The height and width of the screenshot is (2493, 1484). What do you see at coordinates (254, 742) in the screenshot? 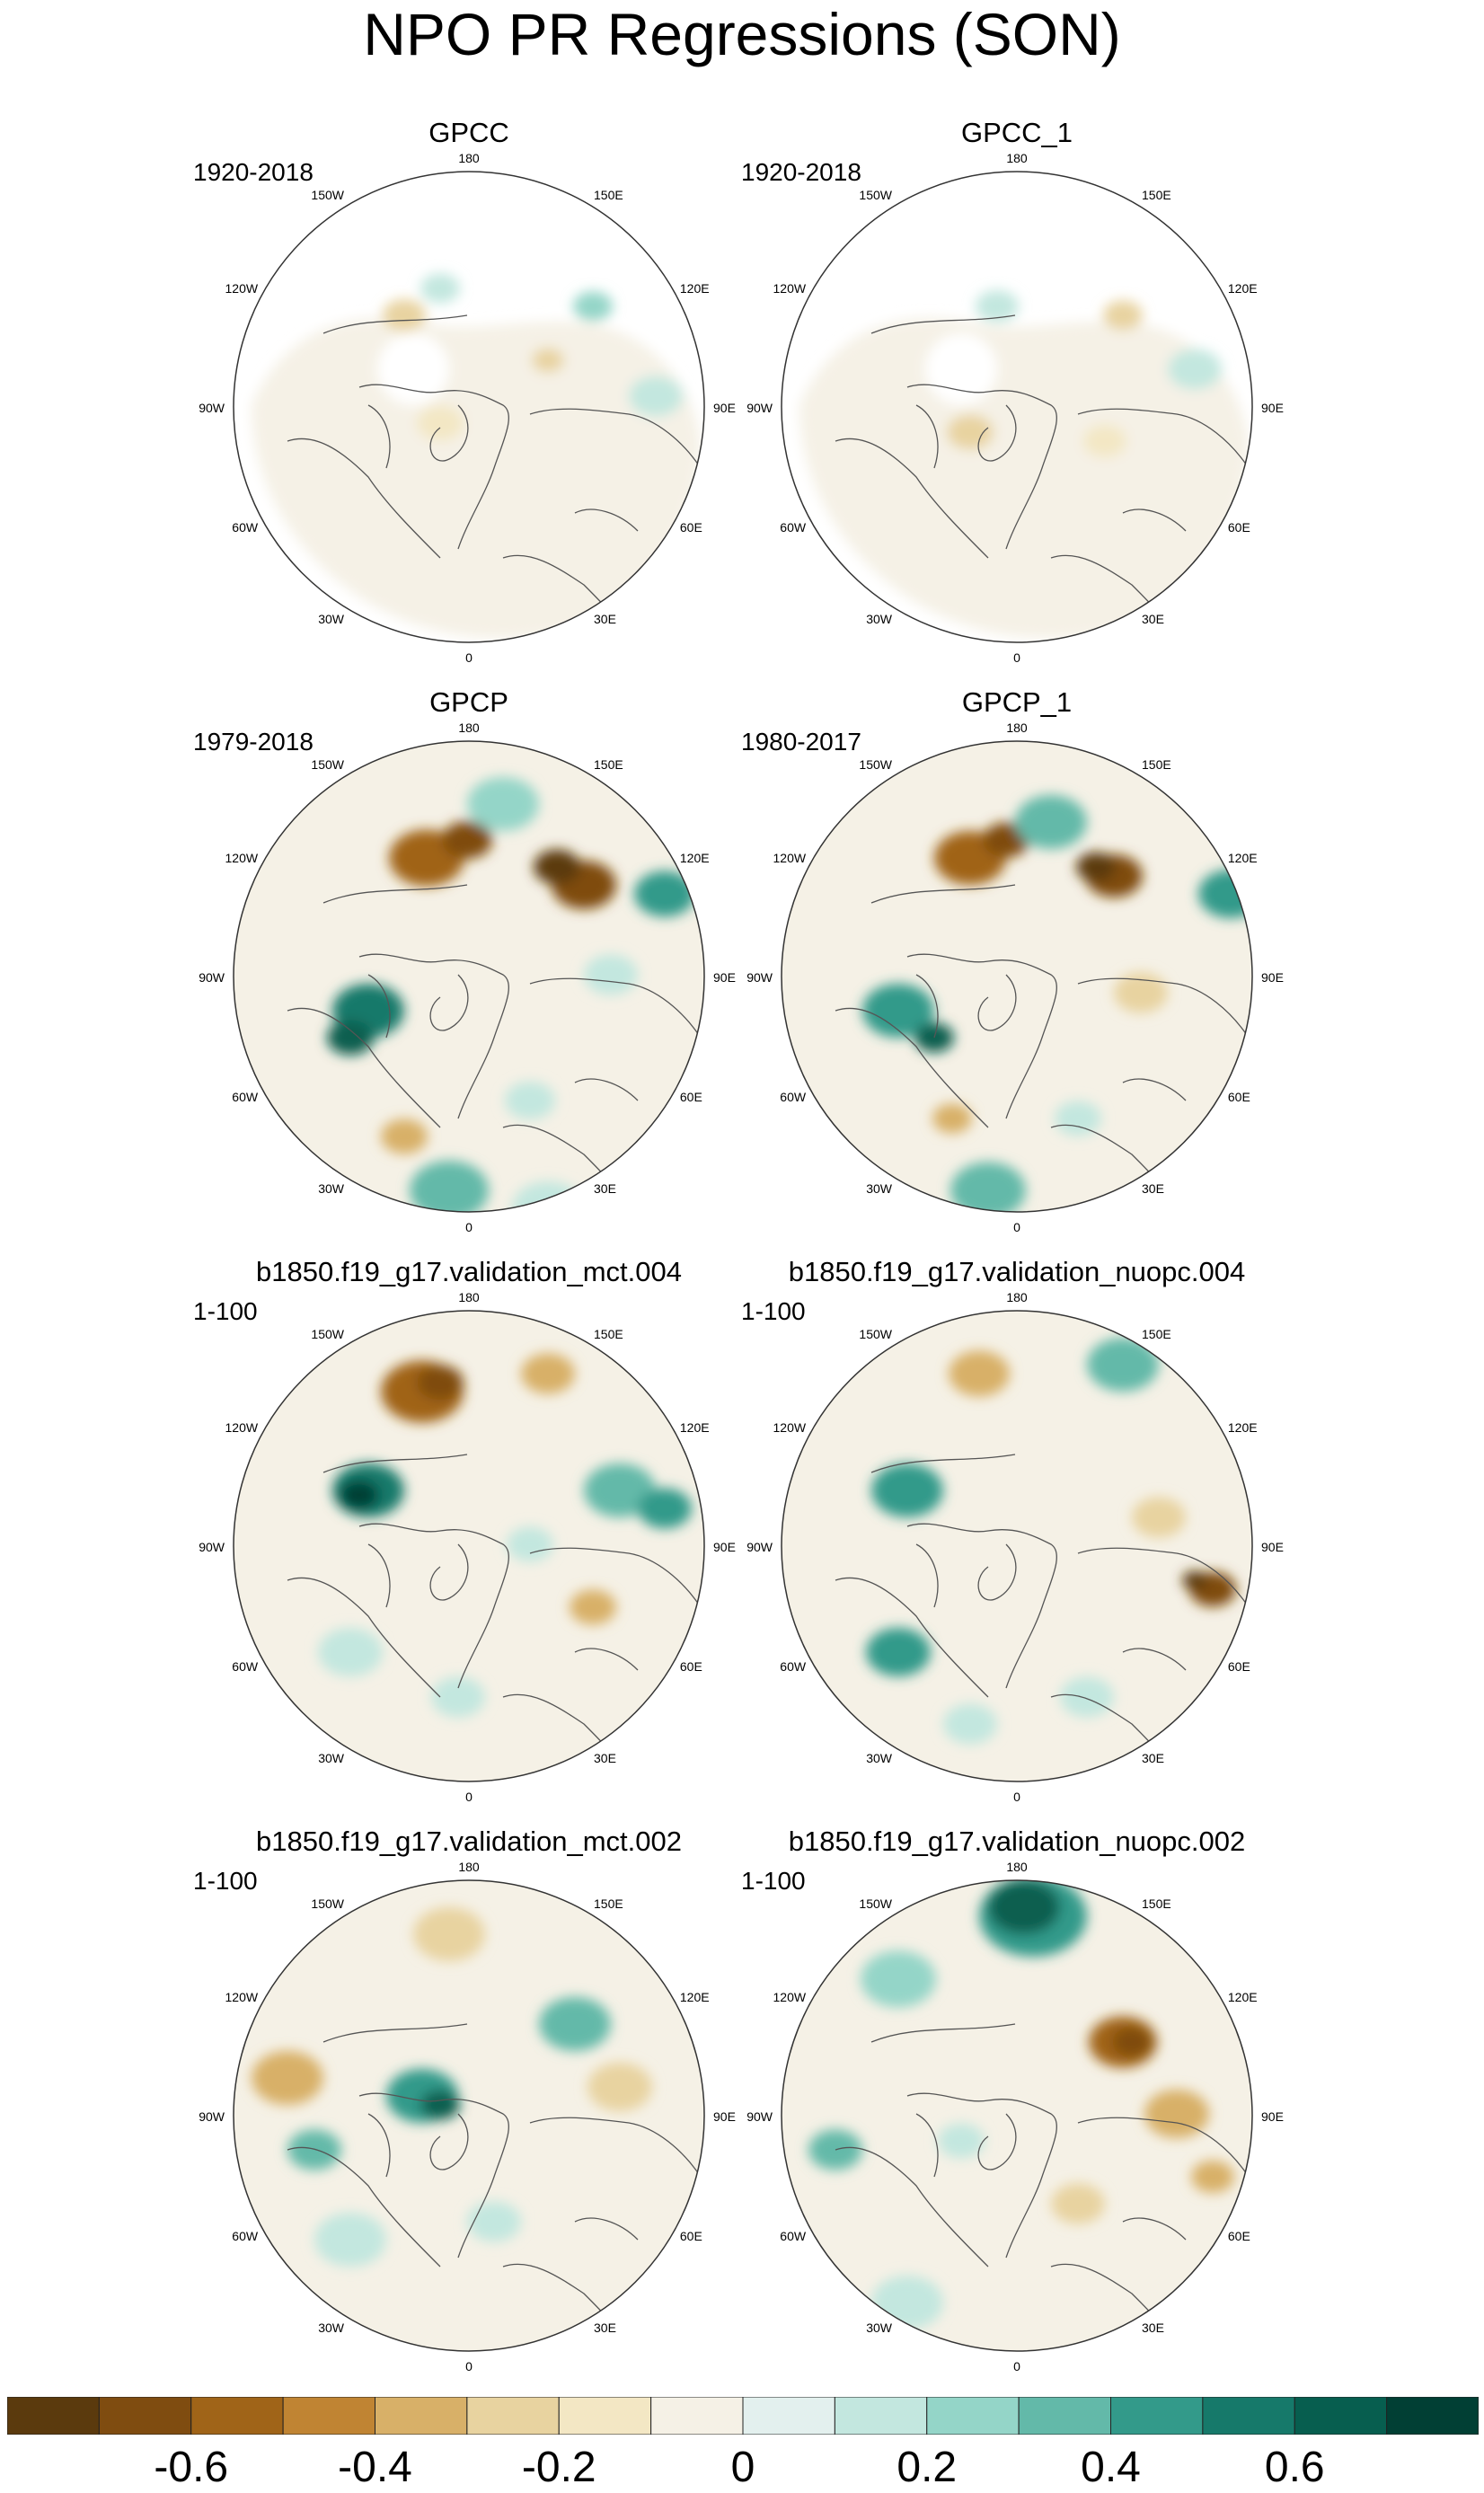
I see `panel-period: 1979-2018` at bounding box center [254, 742].